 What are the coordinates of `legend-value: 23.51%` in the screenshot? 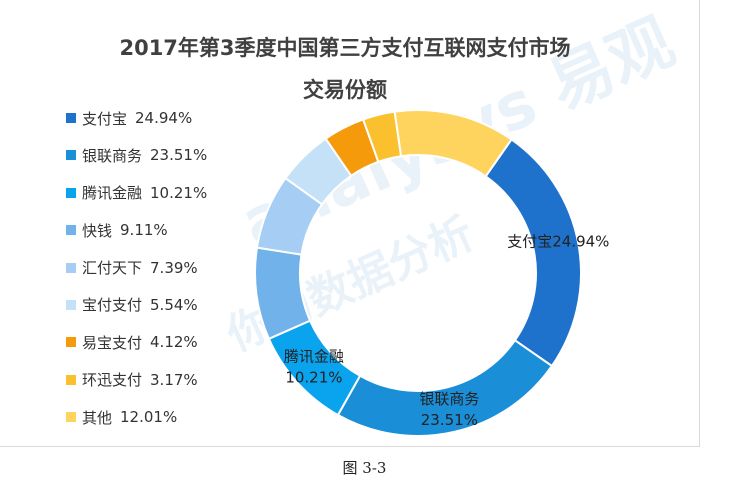 It's located at (179, 155).